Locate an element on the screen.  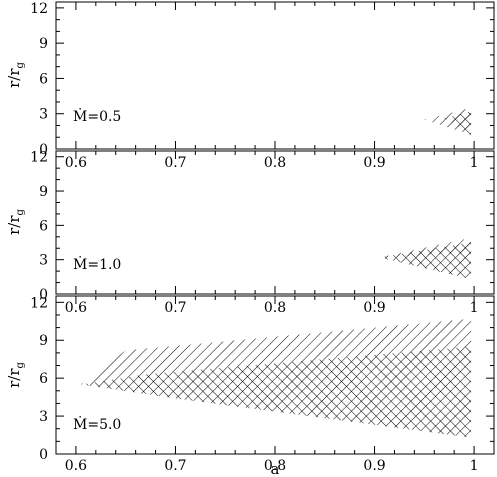
panel-label-mdot-0-5: Ṁ=0.5 is located at coordinates (97, 116).